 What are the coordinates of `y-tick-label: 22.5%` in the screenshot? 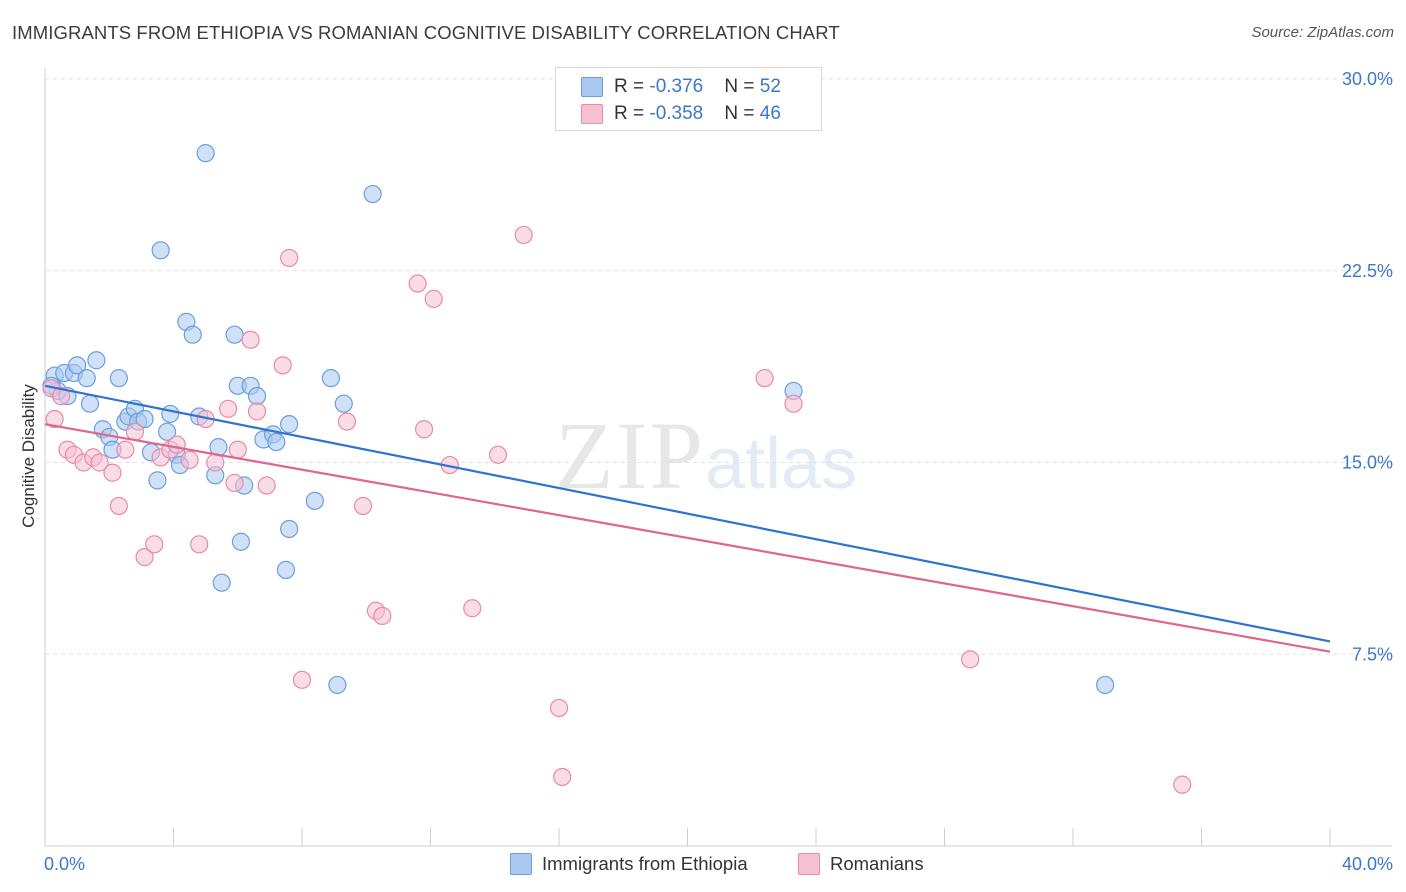 It's located at (1367, 271).